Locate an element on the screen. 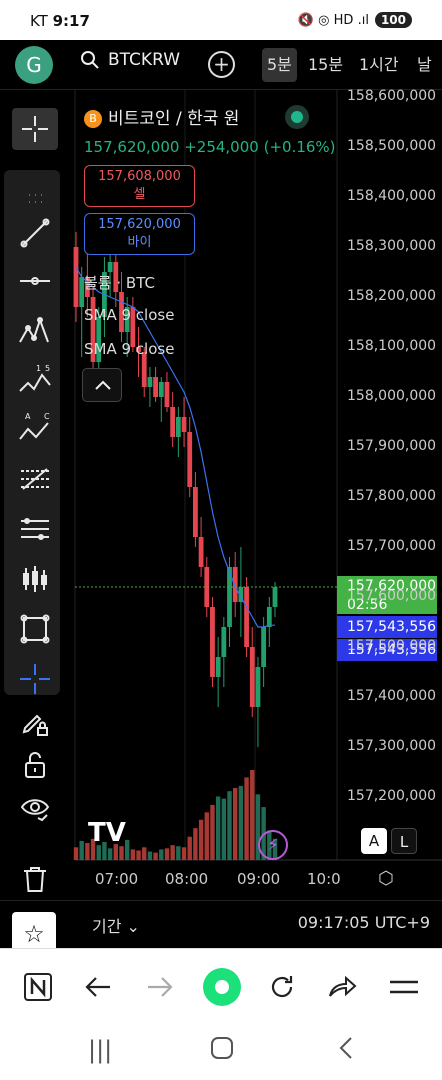  timeframe-1h: 1시간 is located at coordinates (379, 64).